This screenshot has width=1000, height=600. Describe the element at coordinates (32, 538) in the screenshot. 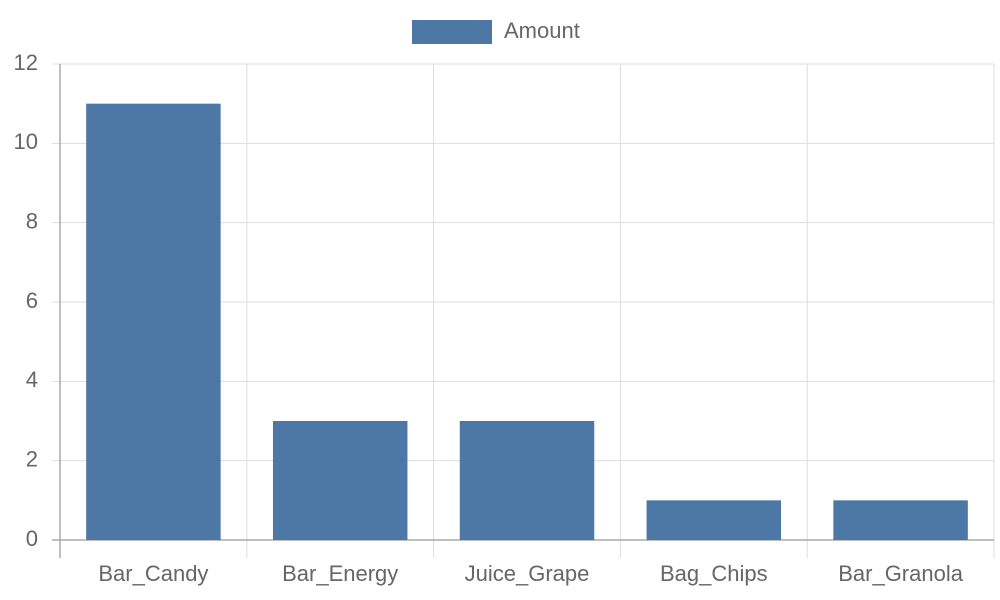

I see `y-tick-label: 0` at that location.